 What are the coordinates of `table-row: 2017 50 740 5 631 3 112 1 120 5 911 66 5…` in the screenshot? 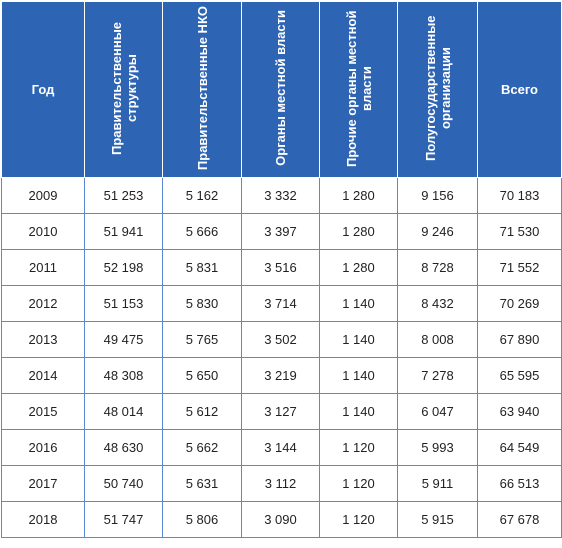 It's located at (281, 483).